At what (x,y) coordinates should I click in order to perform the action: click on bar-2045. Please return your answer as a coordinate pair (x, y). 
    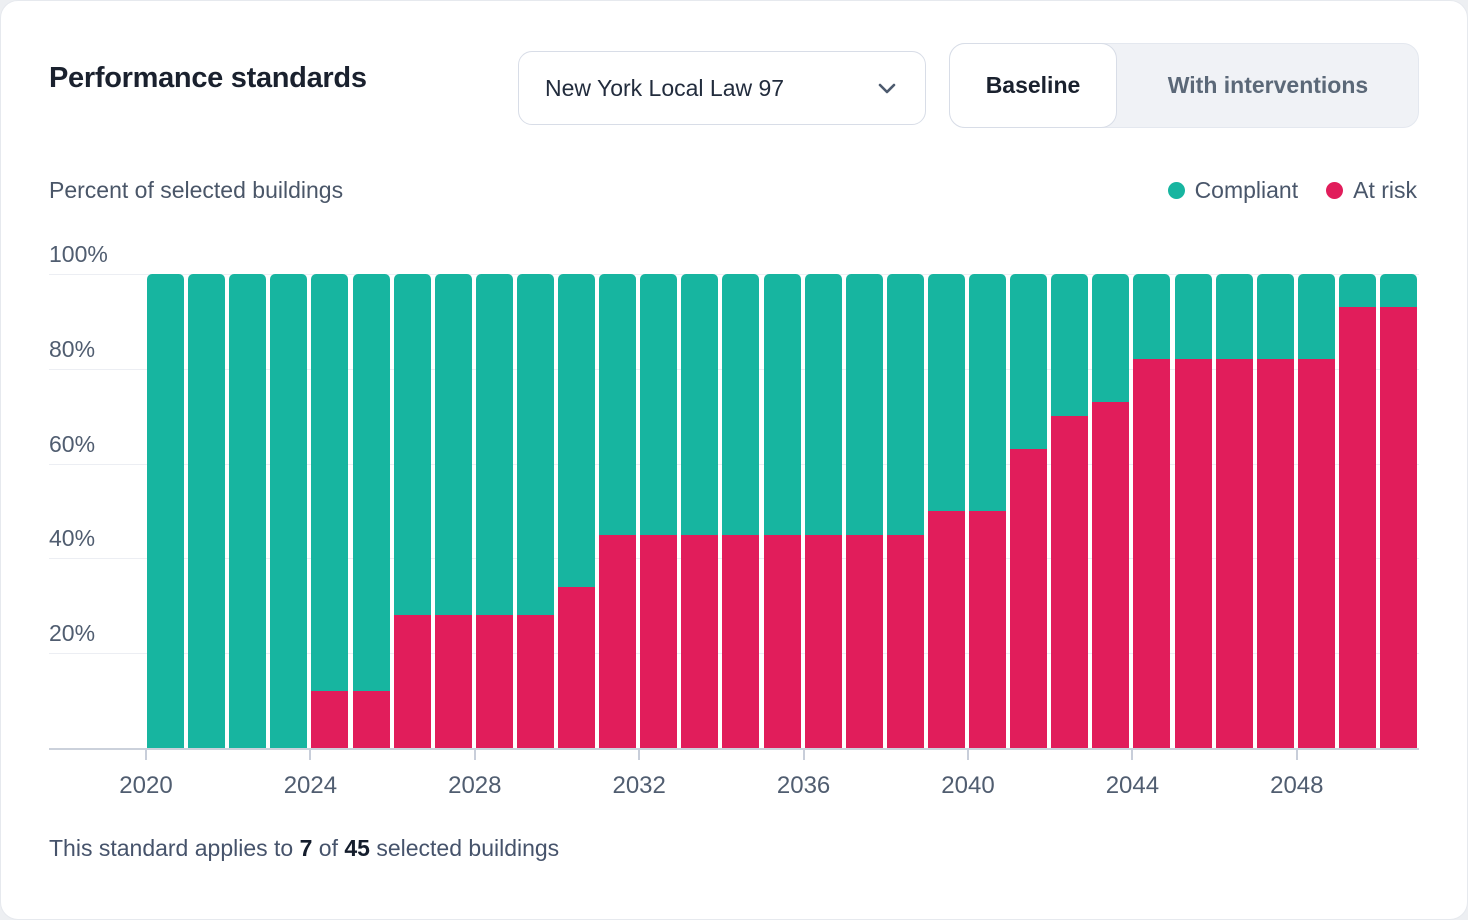
    Looking at the image, I should click on (1193, 511).